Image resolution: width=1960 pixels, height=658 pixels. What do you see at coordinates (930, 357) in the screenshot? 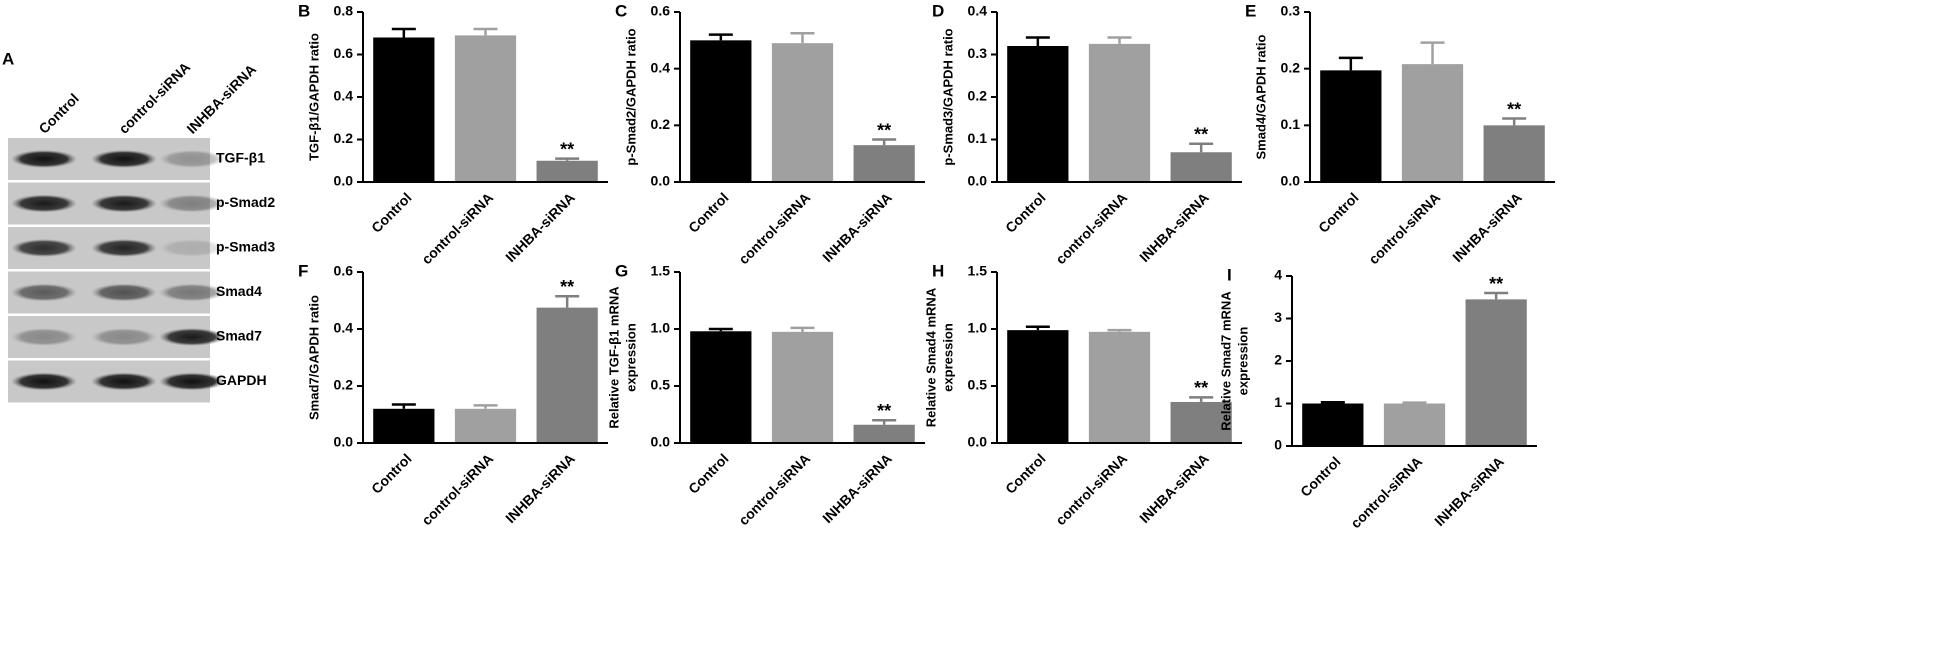
I see `y-axis-label: Relative Smad4 mRNA` at bounding box center [930, 357].